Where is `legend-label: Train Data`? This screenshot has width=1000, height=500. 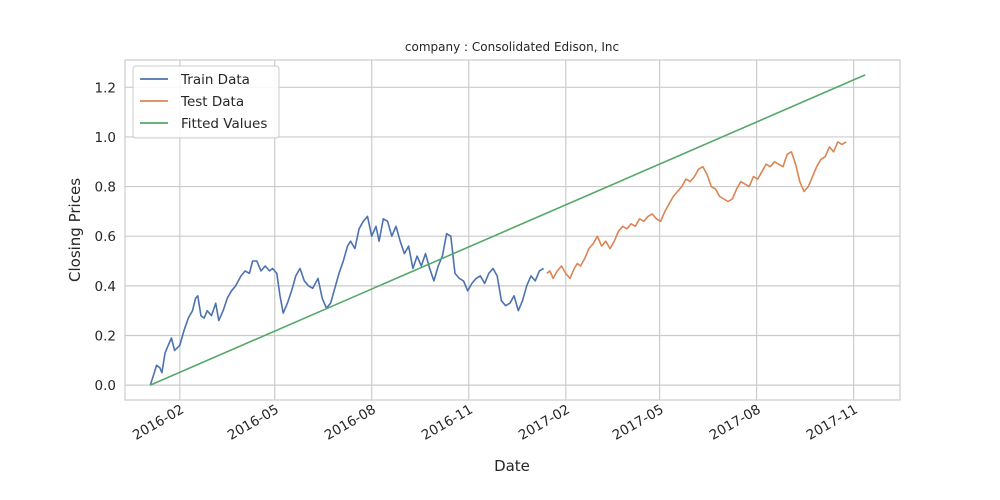
legend-label: Train Data is located at coordinates (215, 80).